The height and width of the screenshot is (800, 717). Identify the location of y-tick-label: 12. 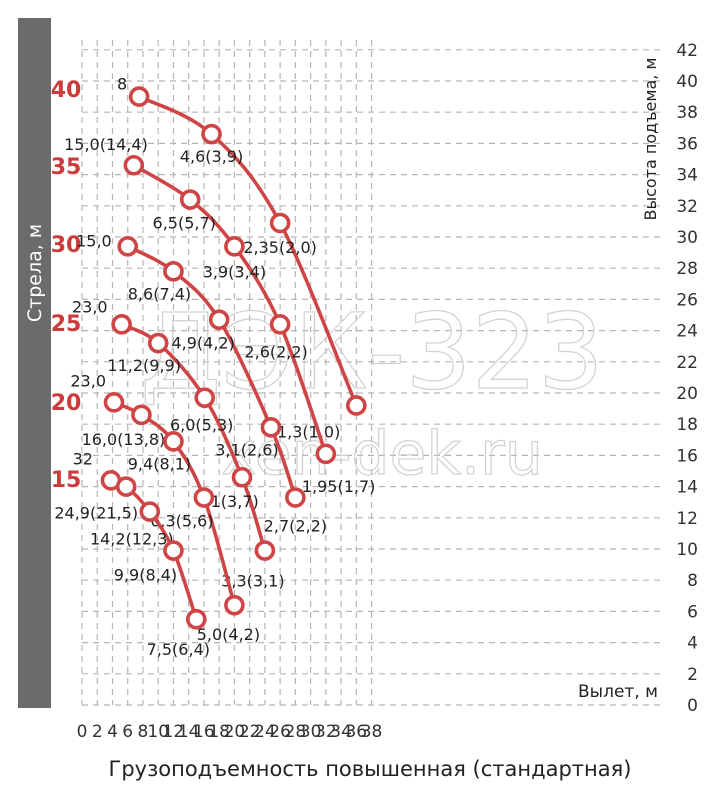
(687, 519).